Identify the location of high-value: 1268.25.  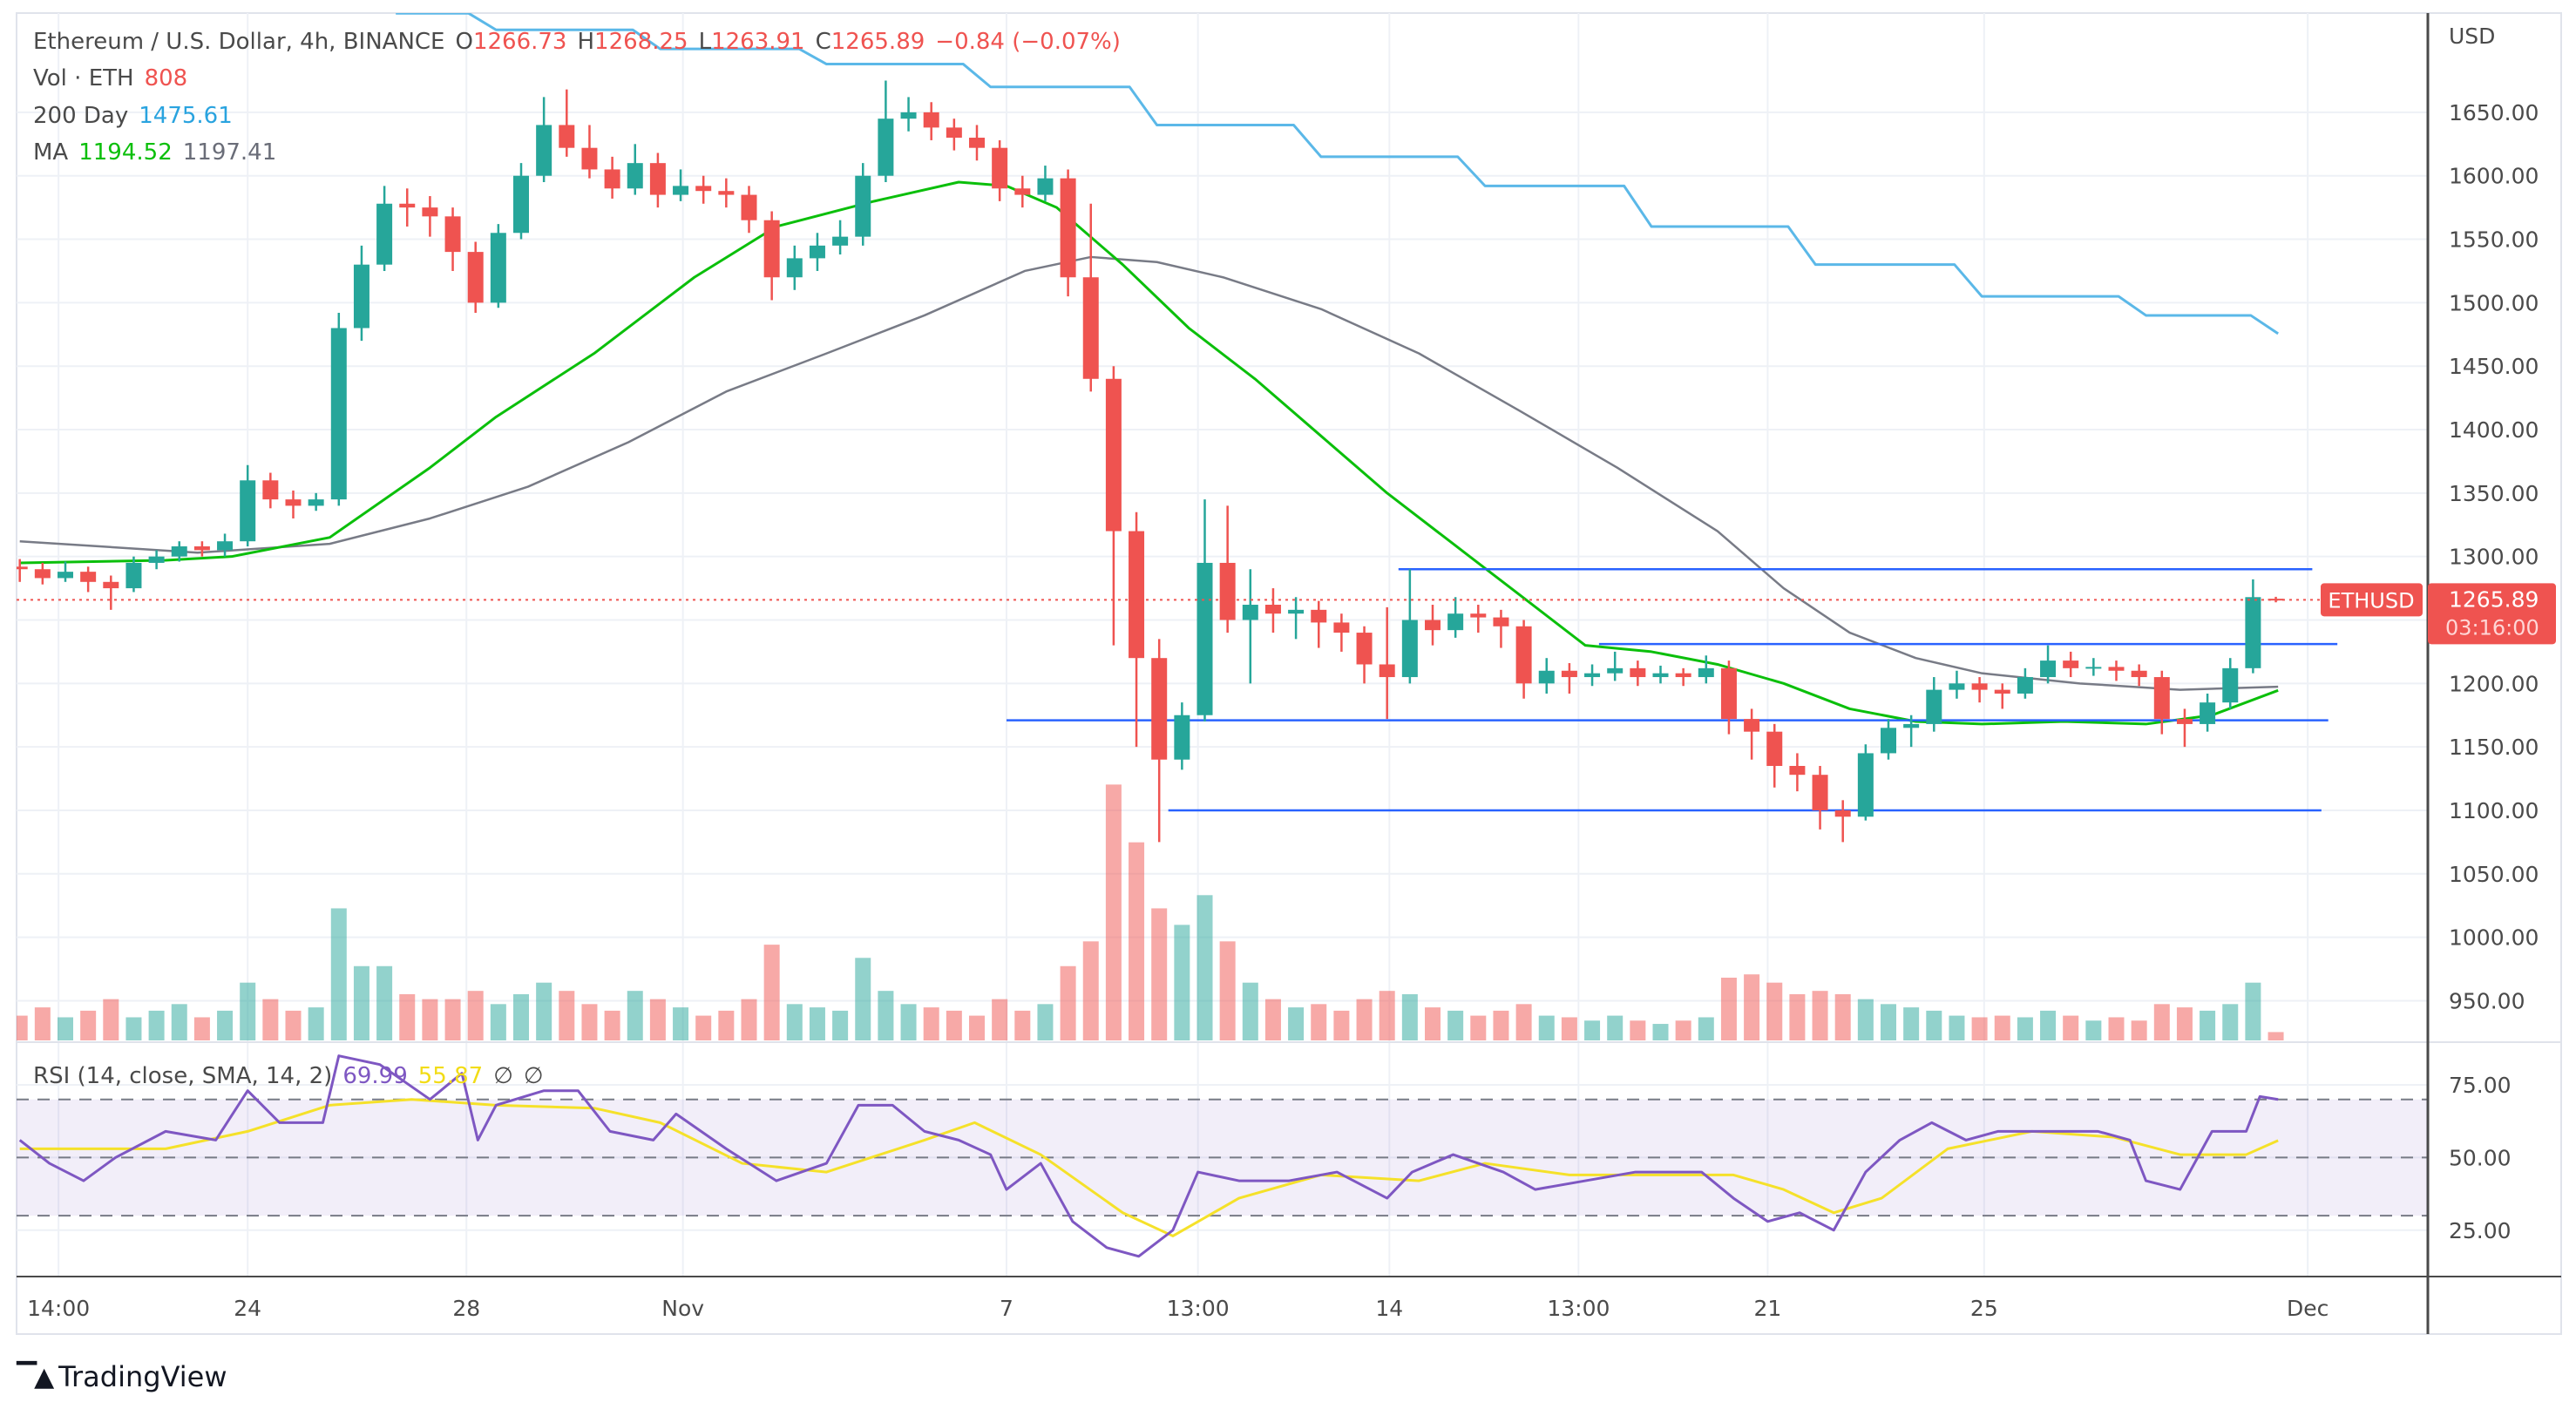
(641, 42).